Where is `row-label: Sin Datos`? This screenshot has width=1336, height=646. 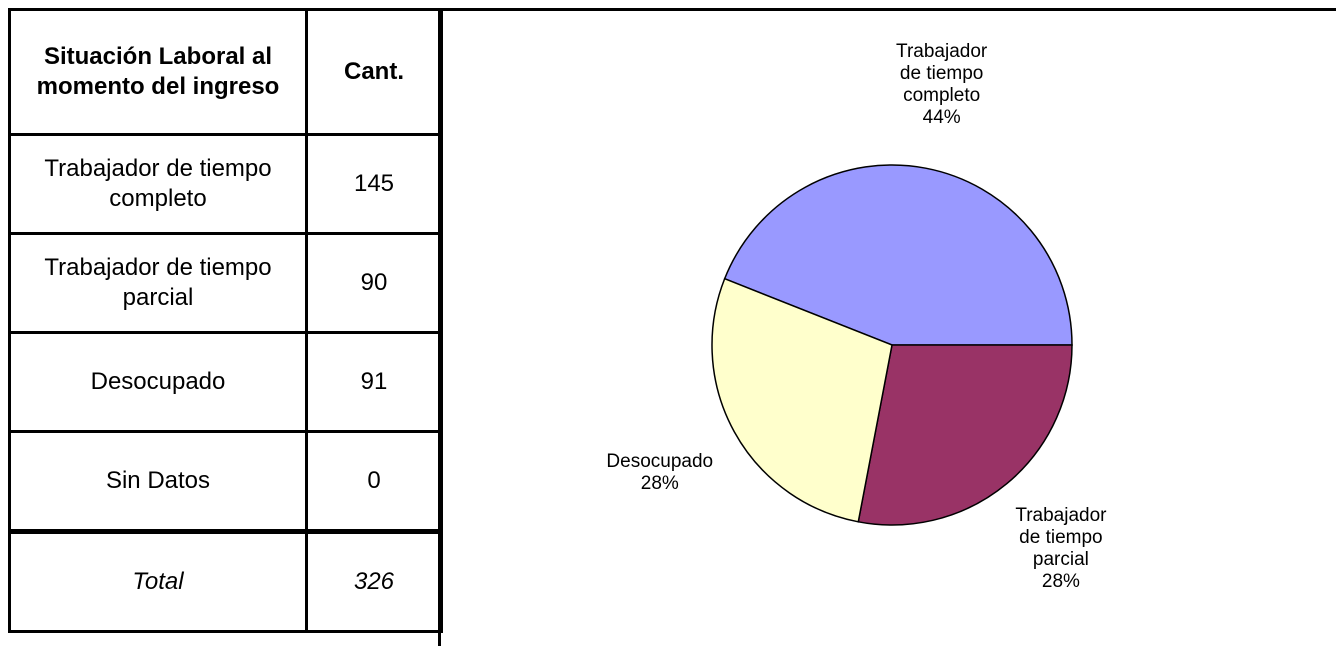
row-label: Sin Datos is located at coordinates (158, 481).